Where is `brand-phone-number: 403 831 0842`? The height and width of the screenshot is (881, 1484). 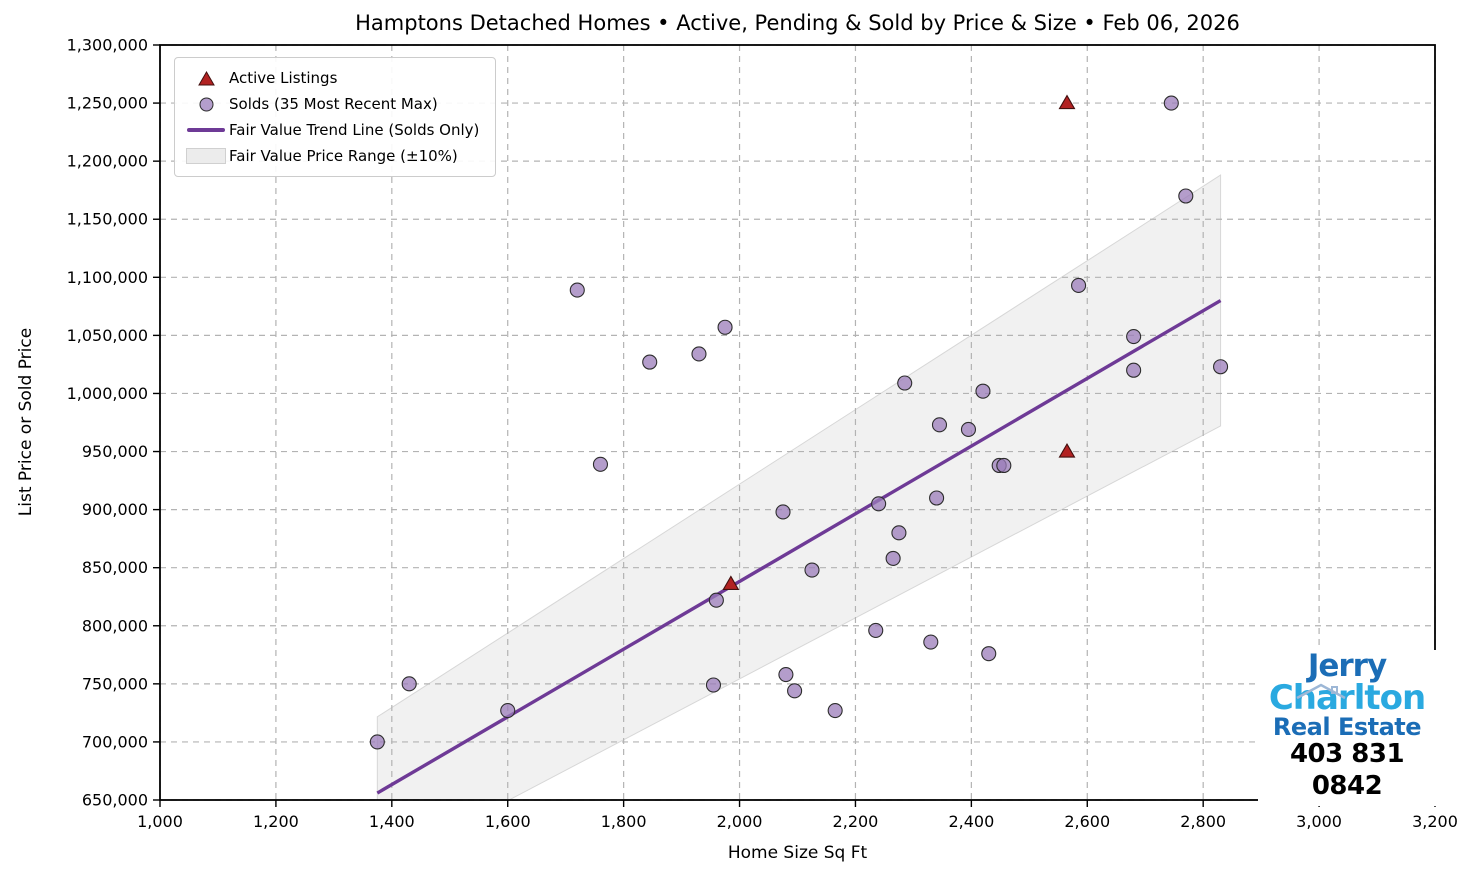
brand-phone-number: 403 831 0842 is located at coordinates (1347, 770).